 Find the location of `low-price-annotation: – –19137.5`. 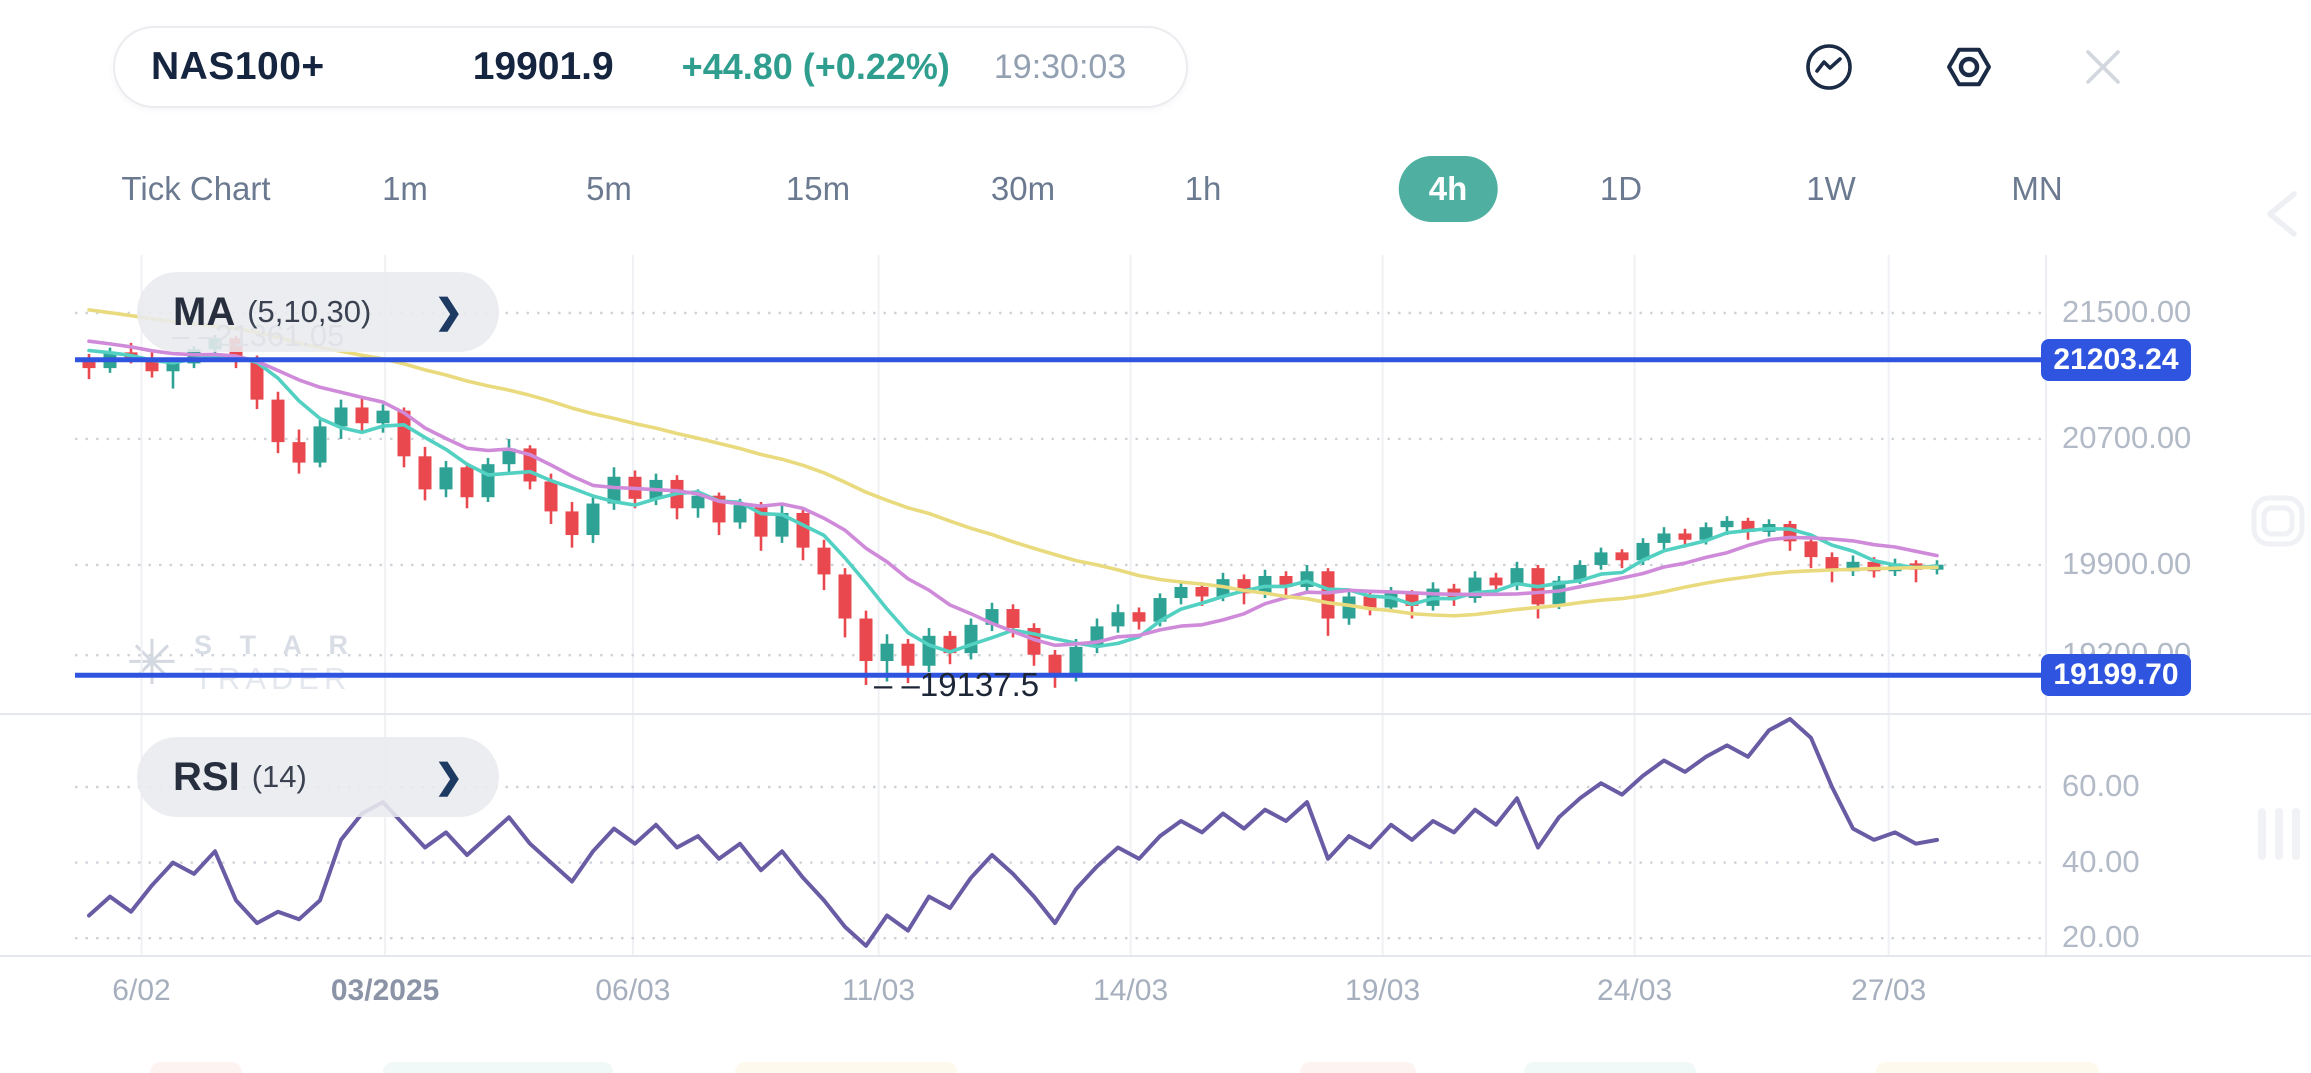

low-price-annotation: – –19137.5 is located at coordinates (957, 684).